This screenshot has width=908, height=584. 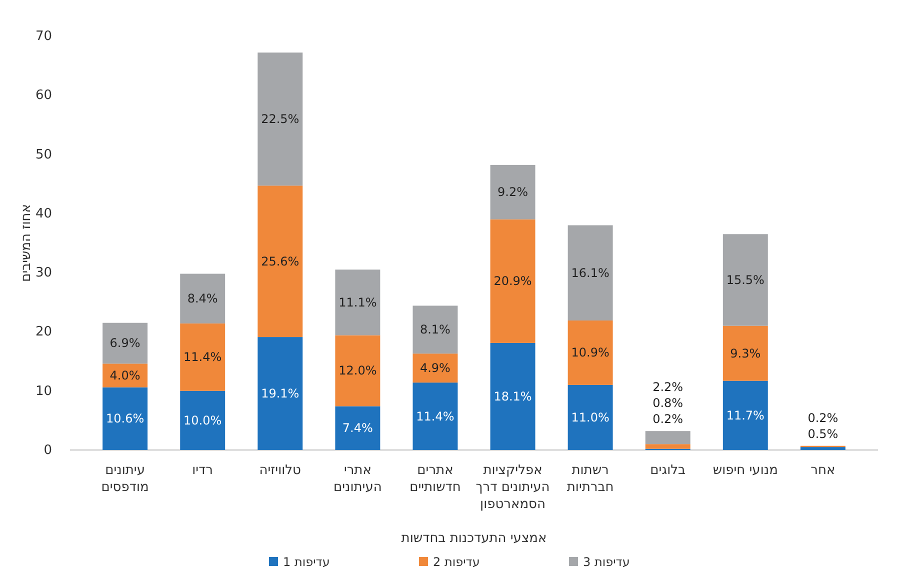 I want to click on data-label: 20.9%, so click(x=513, y=281).